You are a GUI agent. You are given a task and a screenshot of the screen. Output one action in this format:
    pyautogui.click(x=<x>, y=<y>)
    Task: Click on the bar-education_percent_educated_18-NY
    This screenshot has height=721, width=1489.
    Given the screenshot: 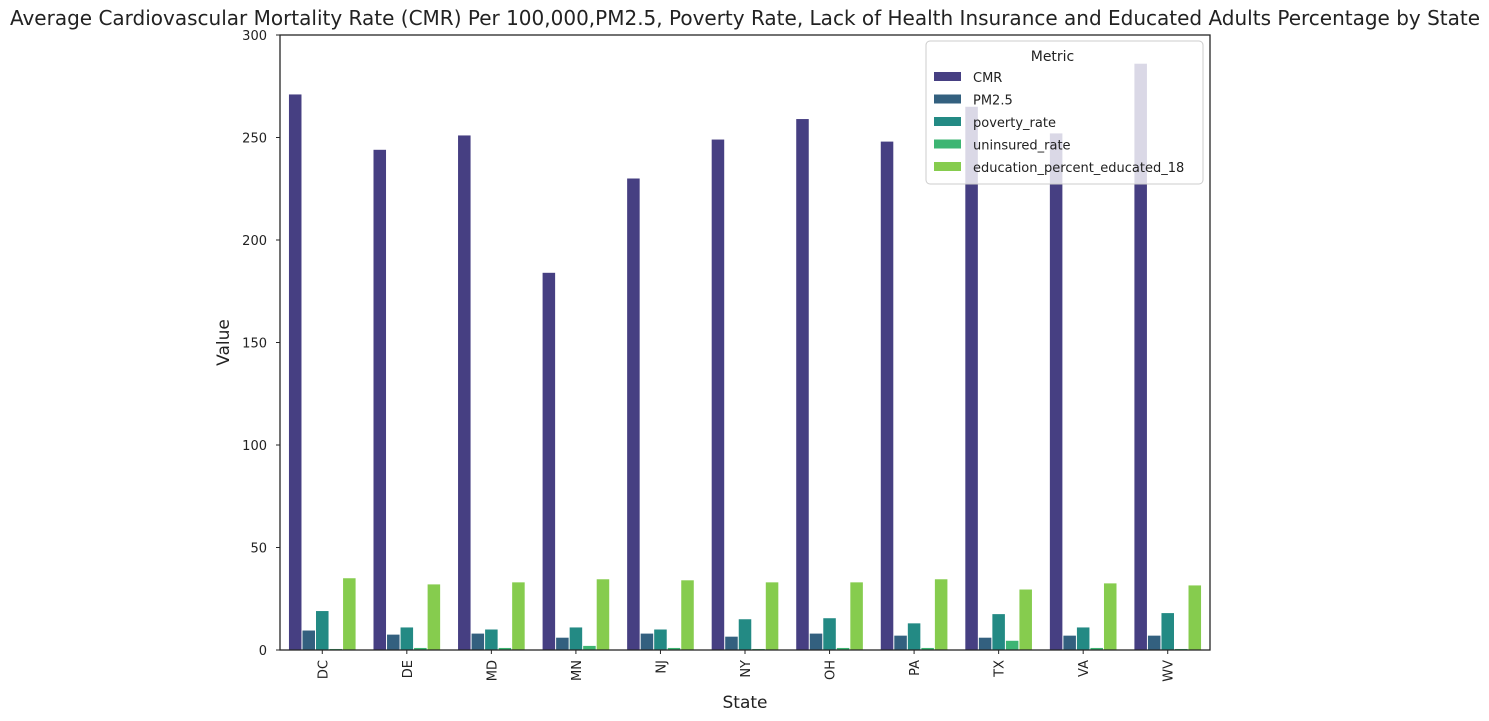 What is the action you would take?
    pyautogui.click(x=772, y=616)
    